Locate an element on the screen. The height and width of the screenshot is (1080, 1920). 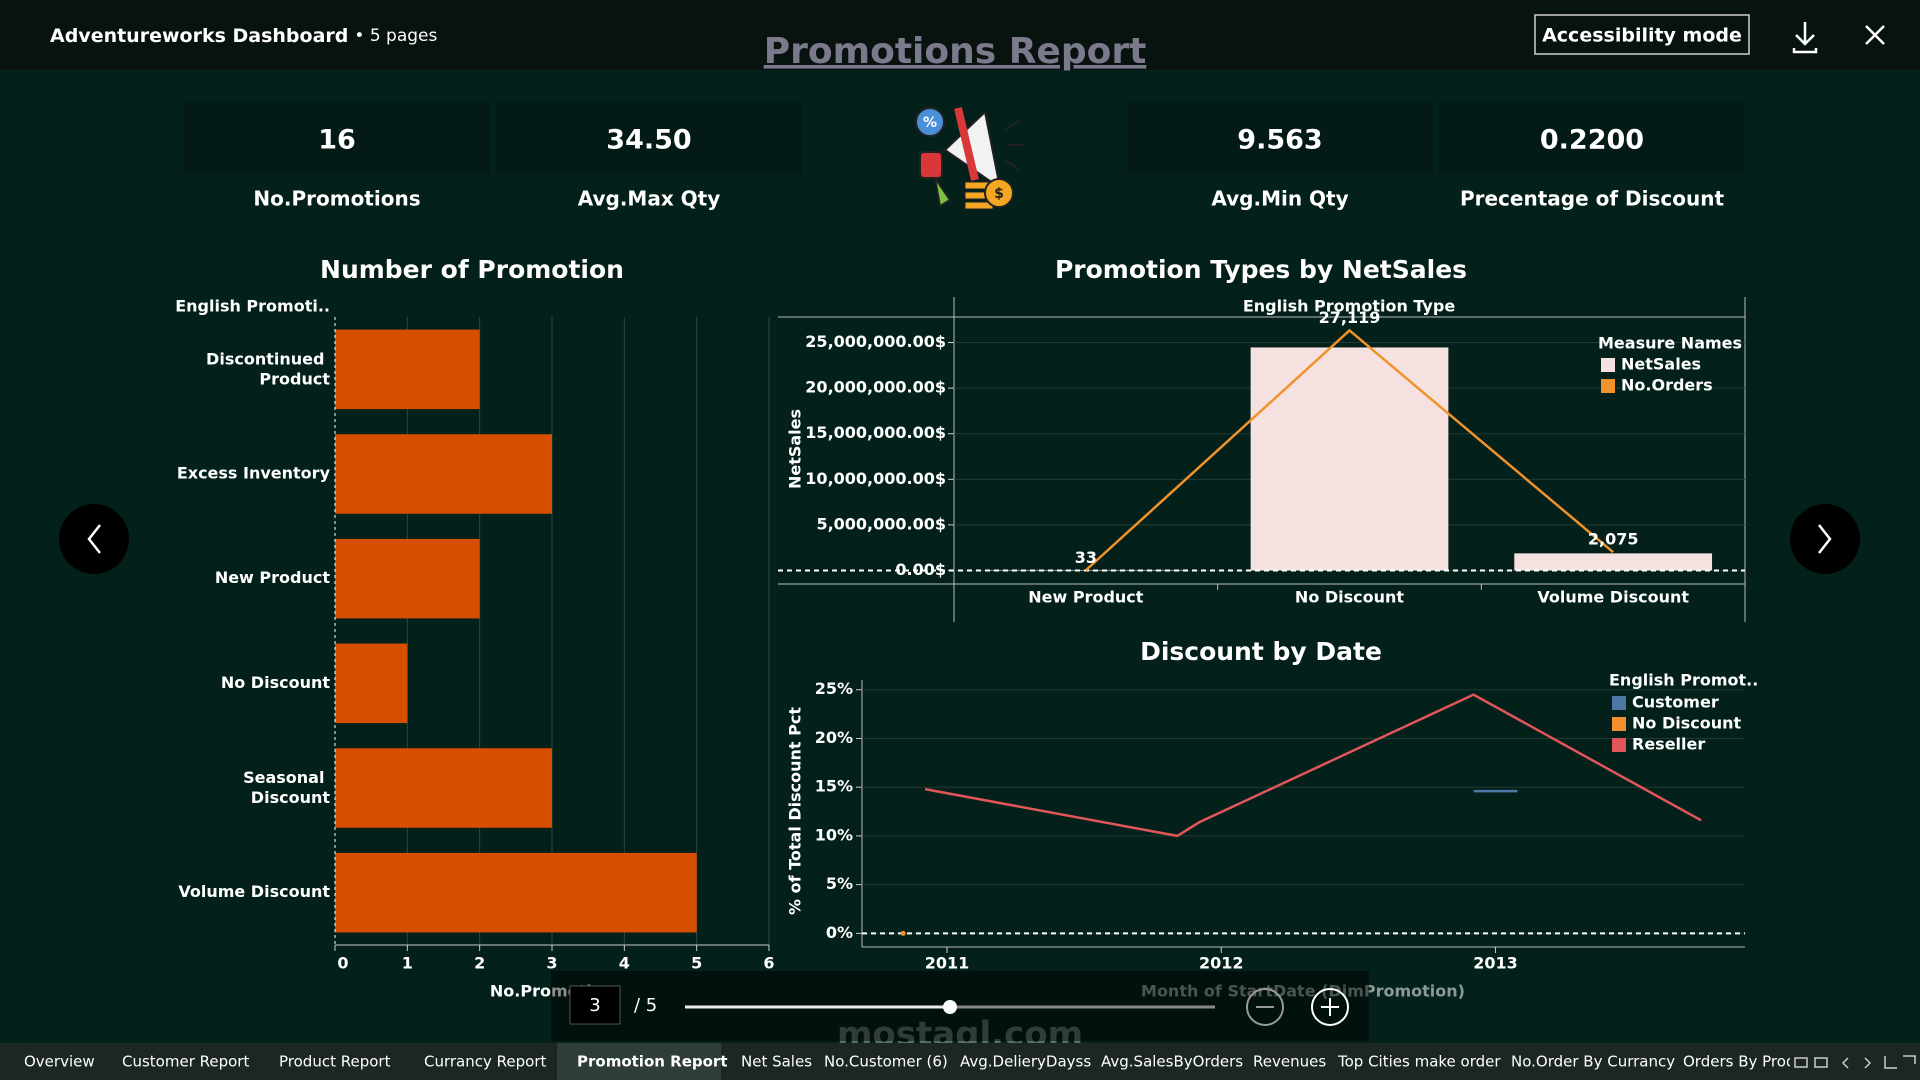
legend-title: Measure Names is located at coordinates (1670, 343).